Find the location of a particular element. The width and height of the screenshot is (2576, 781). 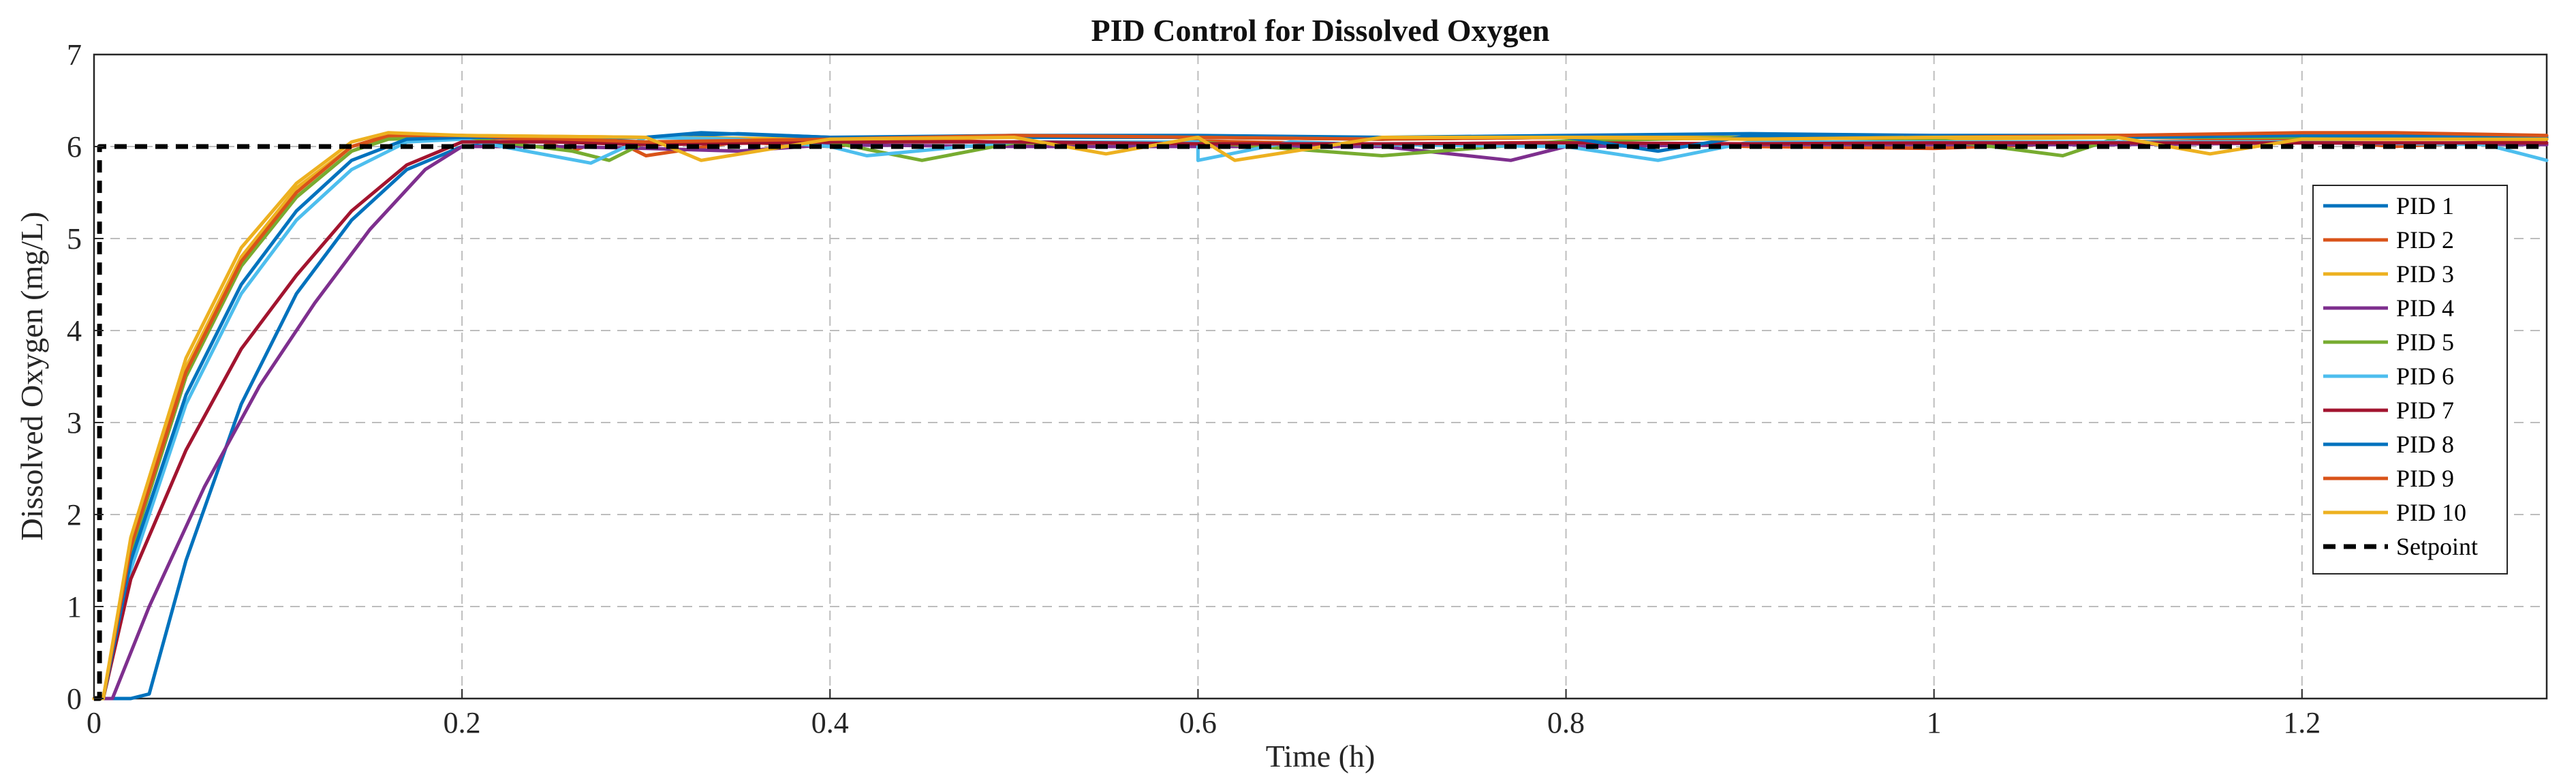

y-tick-label: 1 is located at coordinates (74, 607).